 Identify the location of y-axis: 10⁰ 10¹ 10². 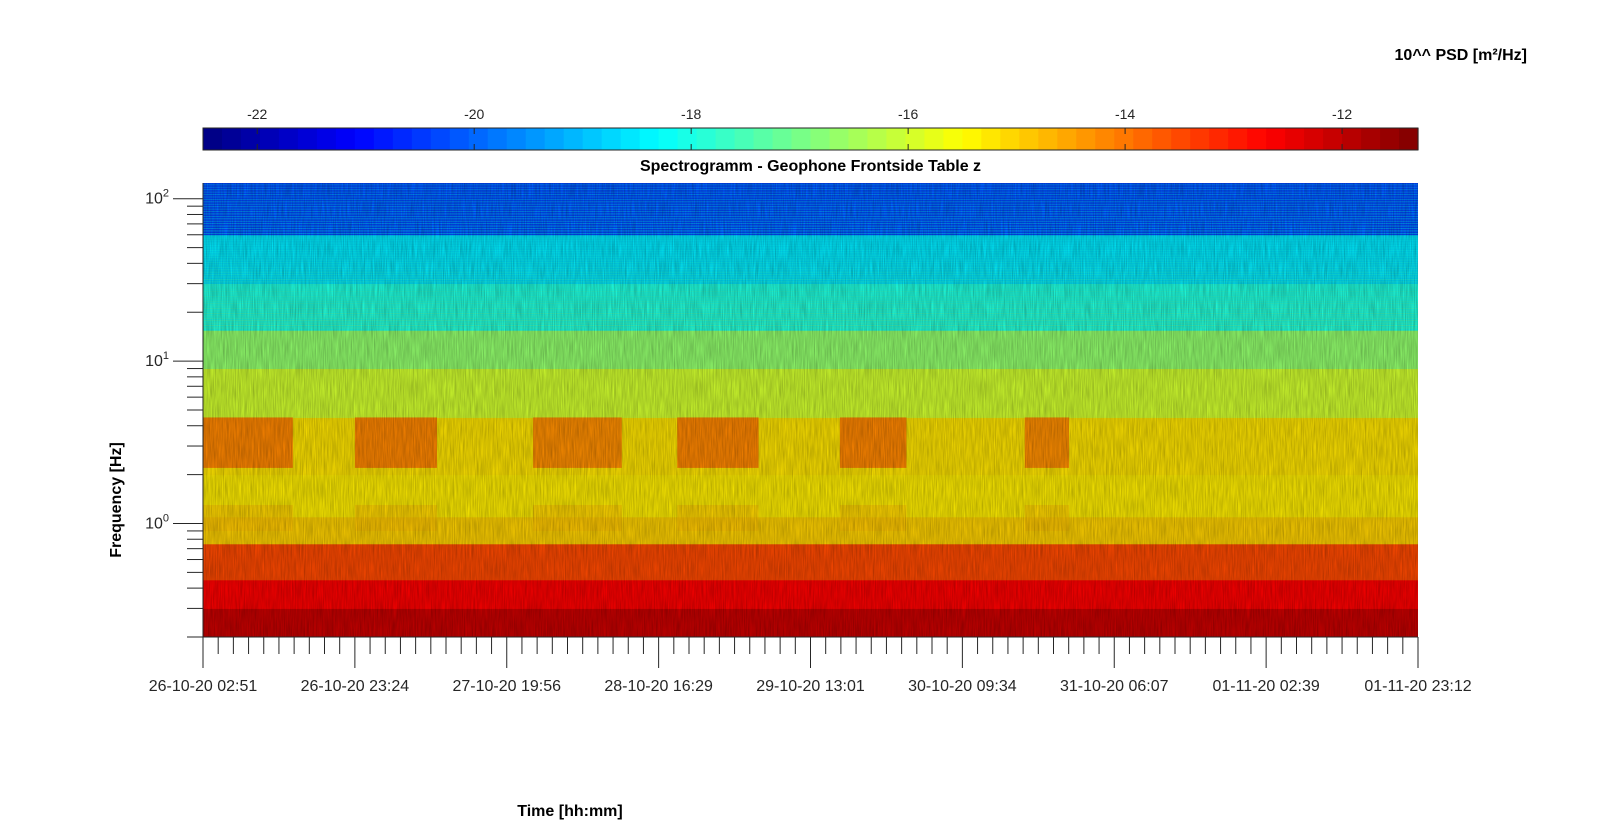
(174, 410).